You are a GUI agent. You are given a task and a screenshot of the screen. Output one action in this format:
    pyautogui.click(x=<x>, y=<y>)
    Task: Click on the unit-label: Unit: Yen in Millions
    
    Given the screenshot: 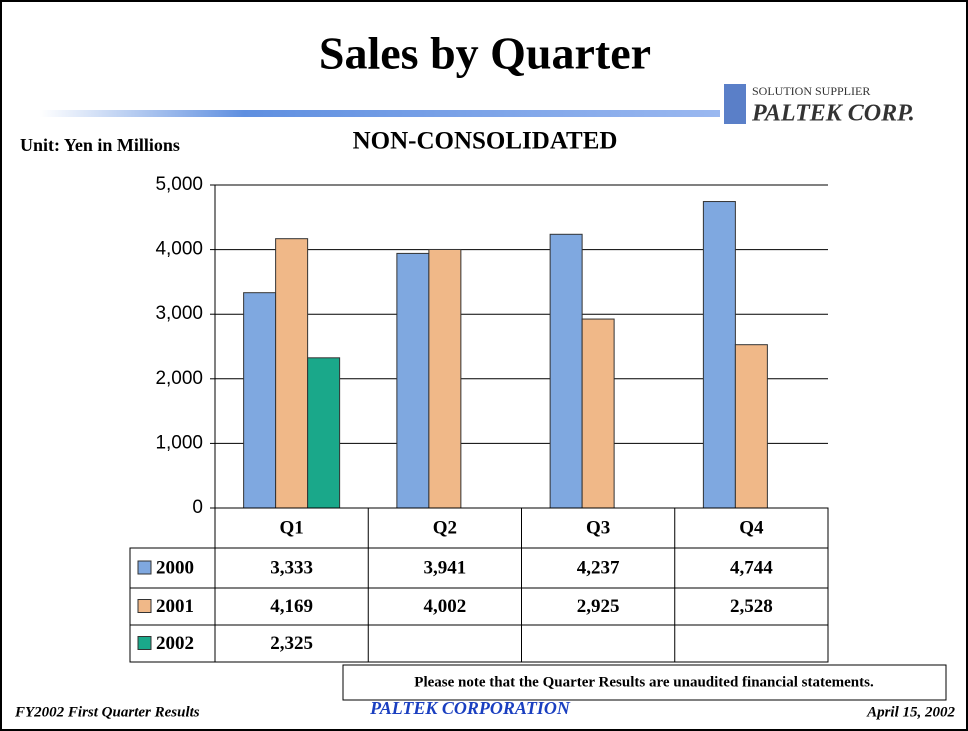 What is the action you would take?
    pyautogui.click(x=100, y=145)
    